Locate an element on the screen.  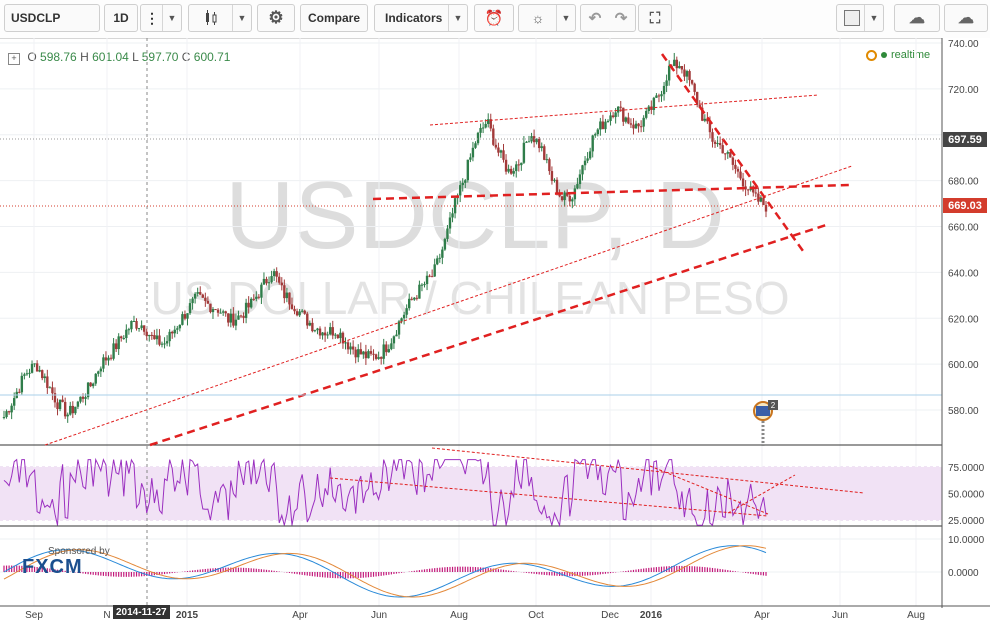
settings-button: ⚙ is located at coordinates (276, 18).